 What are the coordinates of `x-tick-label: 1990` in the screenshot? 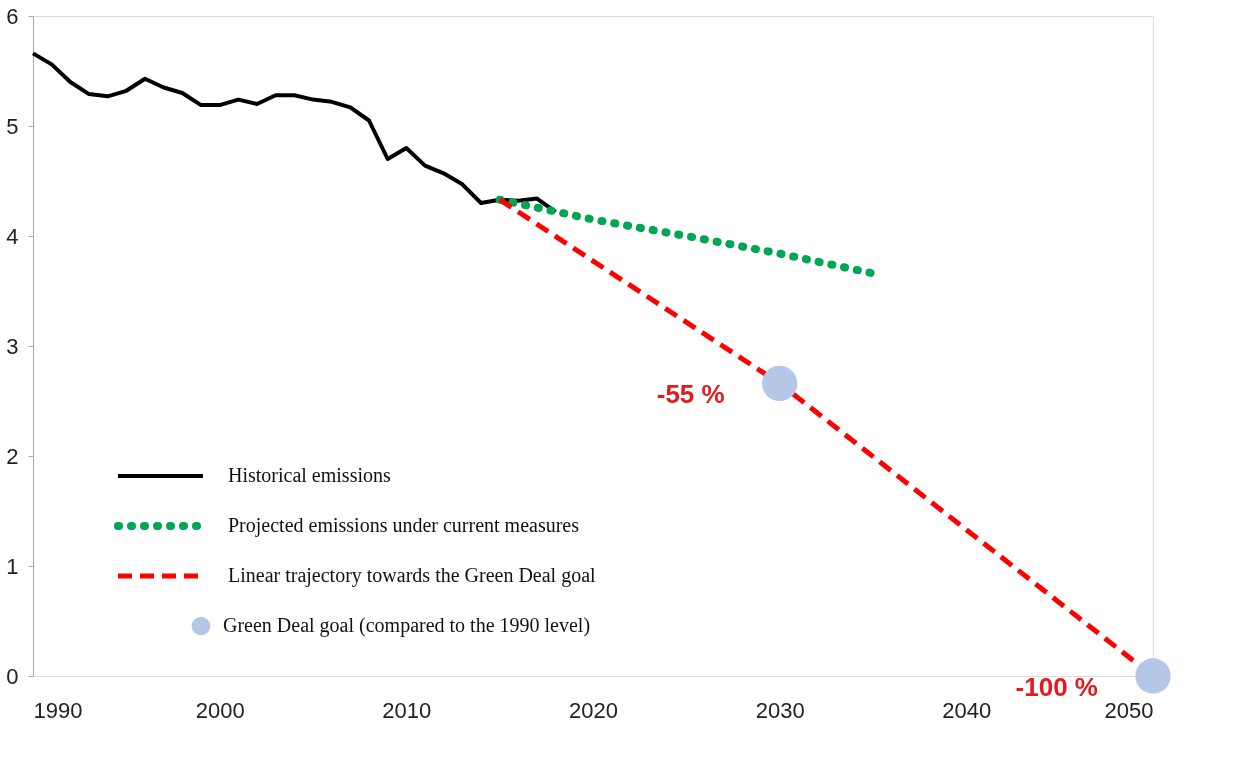 It's located at (58, 710).